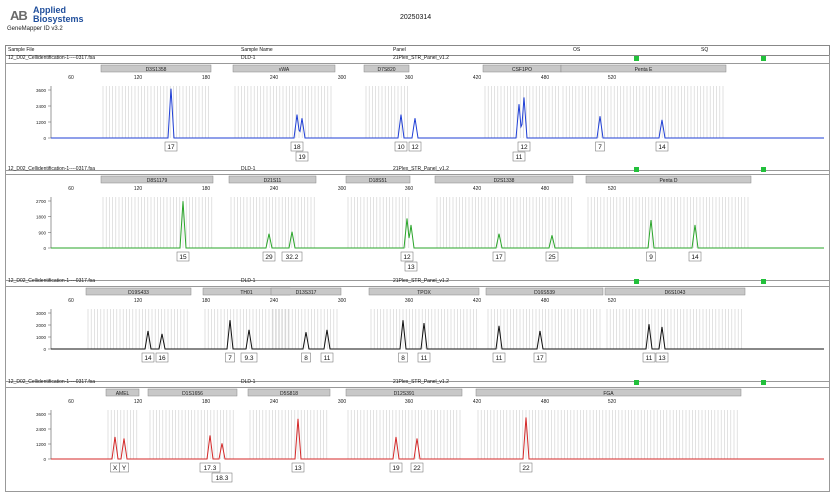 The width and height of the screenshot is (831, 496). Describe the element at coordinates (138, 291) in the screenshot. I see `marker-label: D19S433` at that location.